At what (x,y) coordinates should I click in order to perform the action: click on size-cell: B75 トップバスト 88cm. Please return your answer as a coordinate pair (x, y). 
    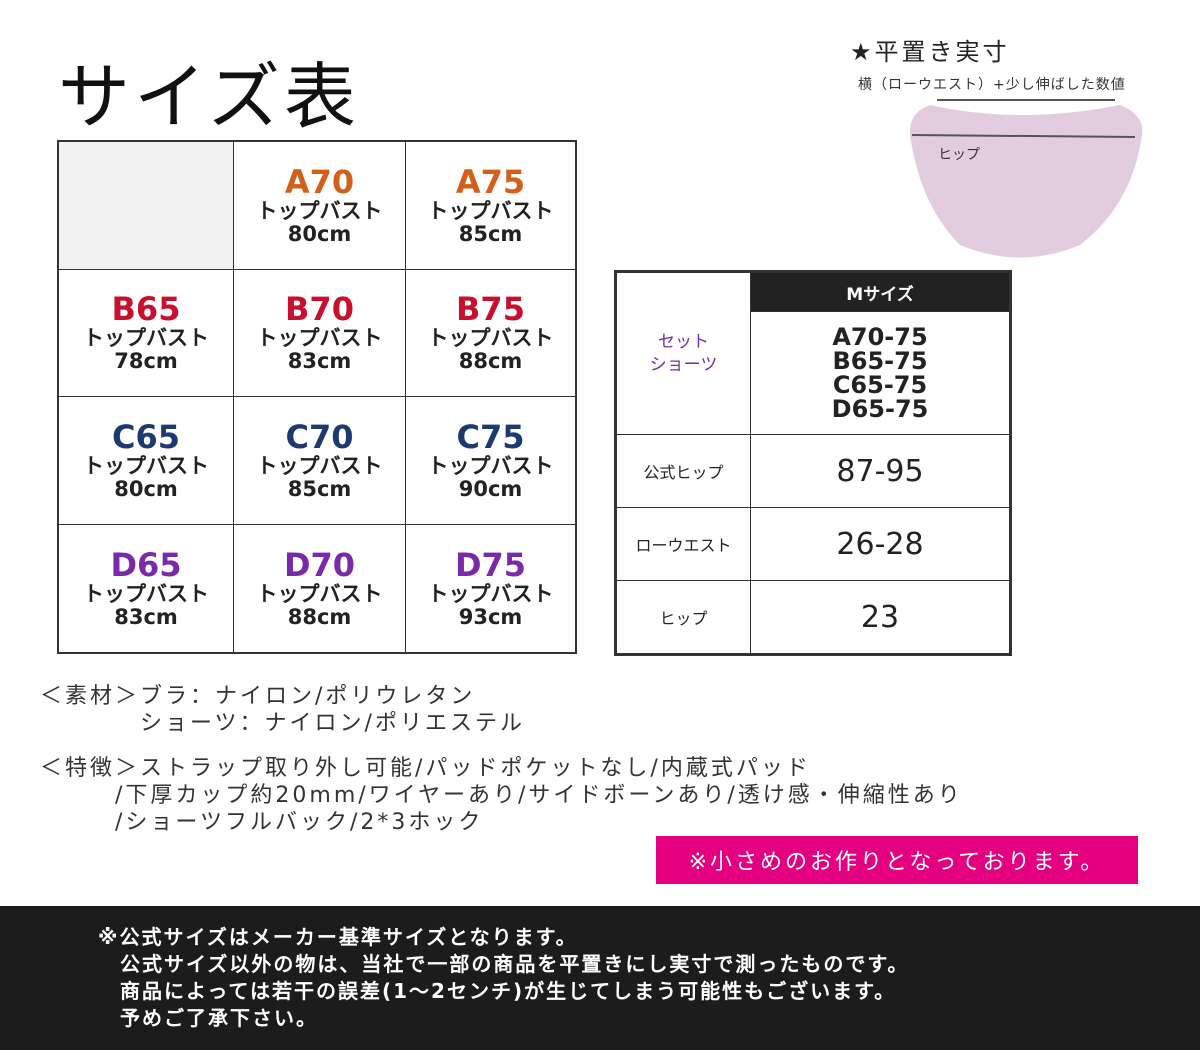
    Looking at the image, I should click on (490, 333).